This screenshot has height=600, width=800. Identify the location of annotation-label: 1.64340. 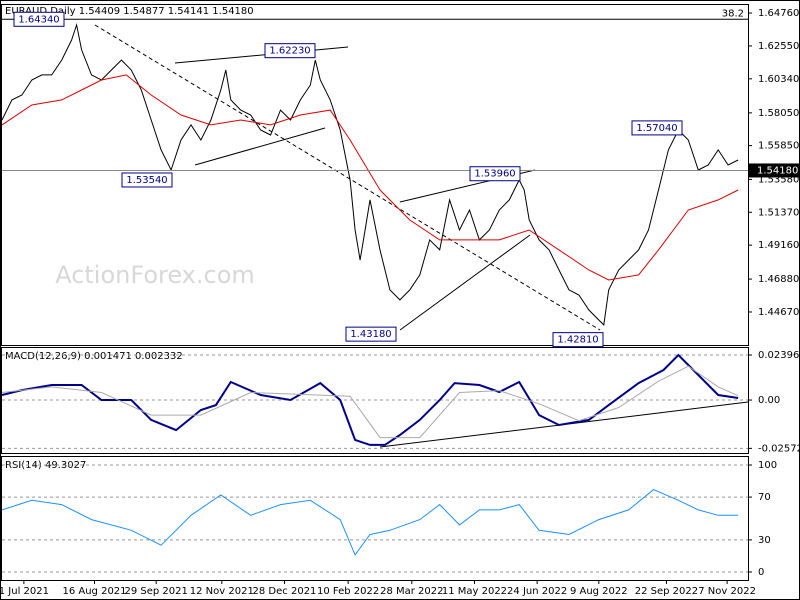
(38, 19).